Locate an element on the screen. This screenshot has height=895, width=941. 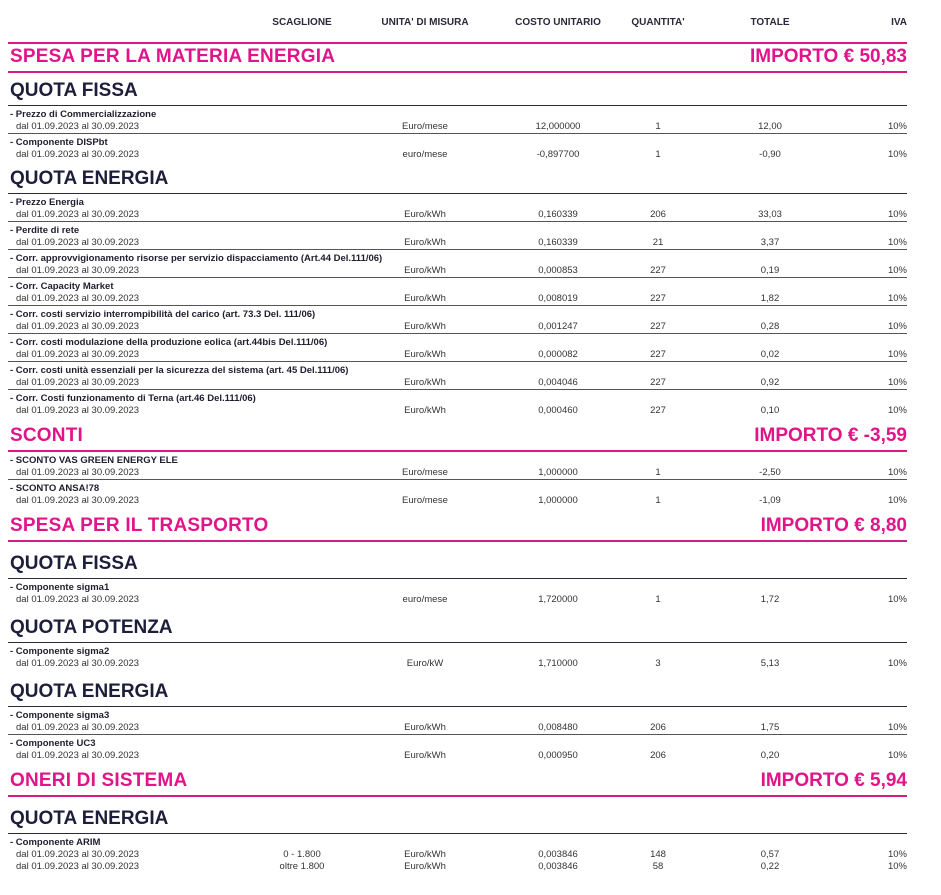
unit: Euro/kW is located at coordinates (425, 663).